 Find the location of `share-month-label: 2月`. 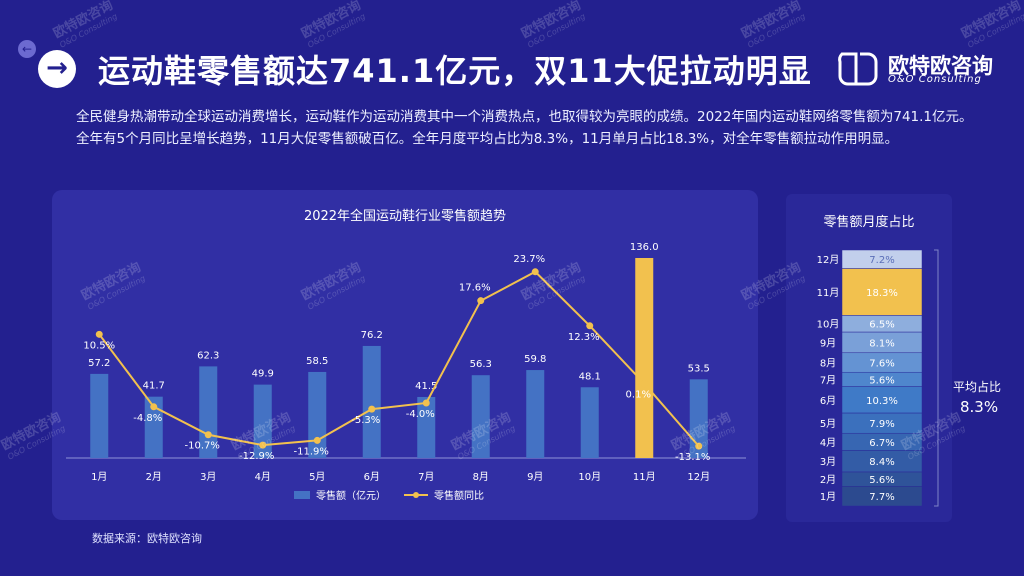

share-month-label: 2月 is located at coordinates (828, 480).